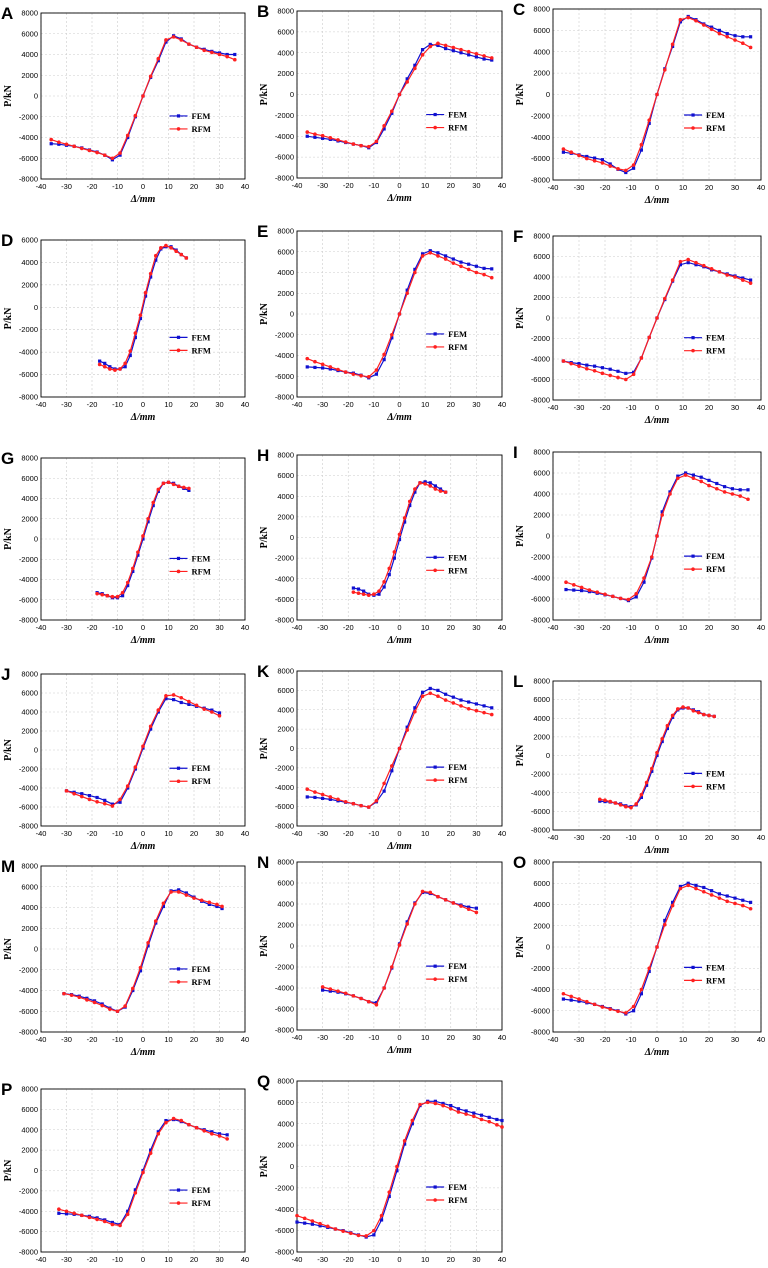 Image resolution: width=768 pixels, height=1268 pixels. Describe the element at coordinates (263, 11) in the screenshot. I see `panel-letter: B` at that location.